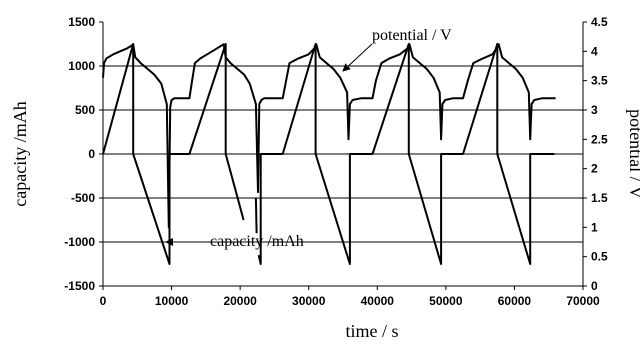  Describe the element at coordinates (515, 301) in the screenshot. I see `x-tick-label: 60000` at that location.